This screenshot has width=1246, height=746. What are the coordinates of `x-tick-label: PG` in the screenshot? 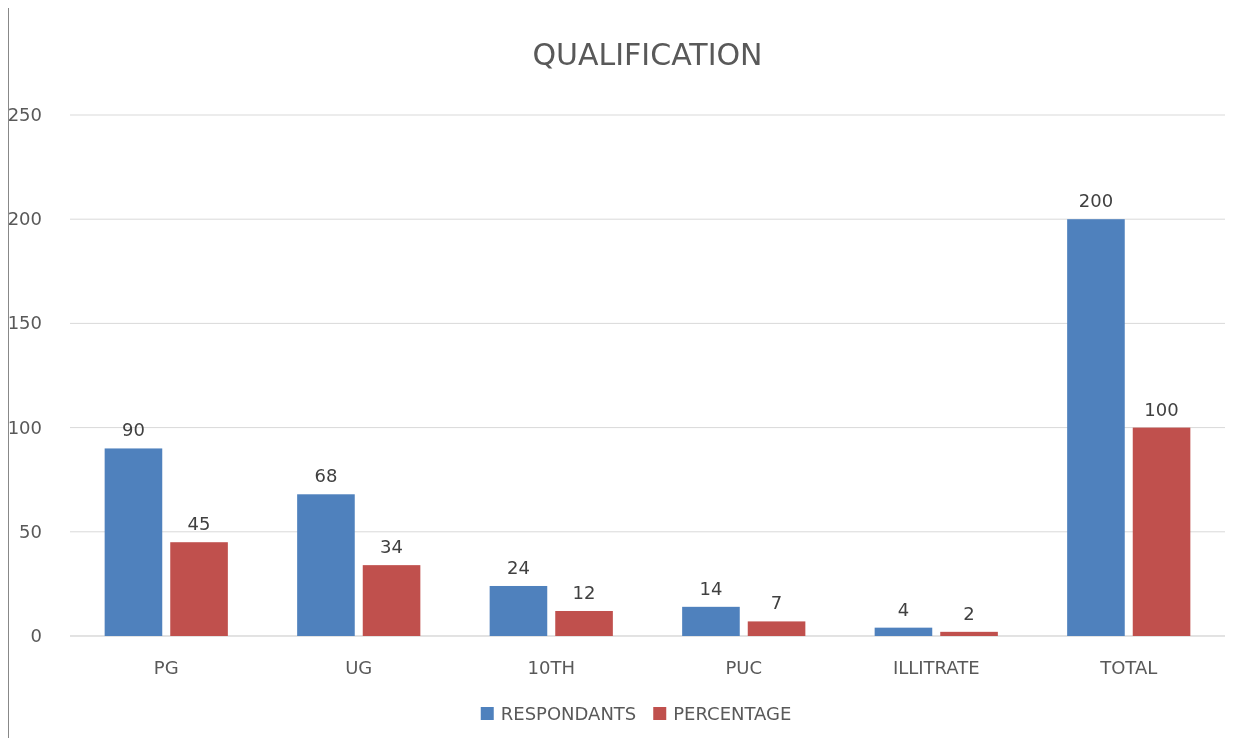 It's located at (166, 667).